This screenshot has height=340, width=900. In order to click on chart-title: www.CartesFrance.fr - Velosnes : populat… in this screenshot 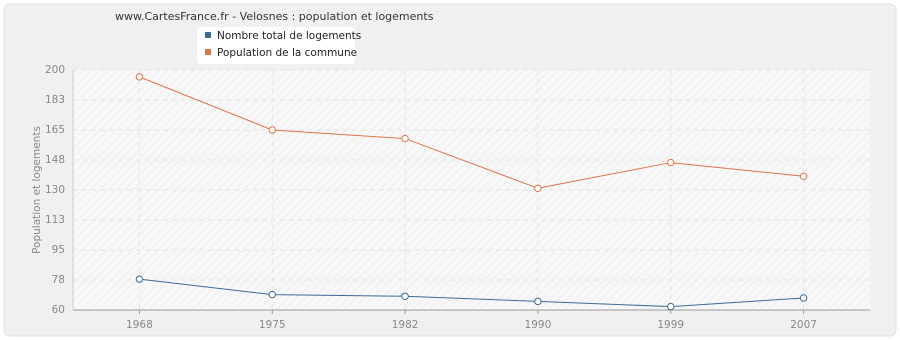, I will do `click(274, 16)`.